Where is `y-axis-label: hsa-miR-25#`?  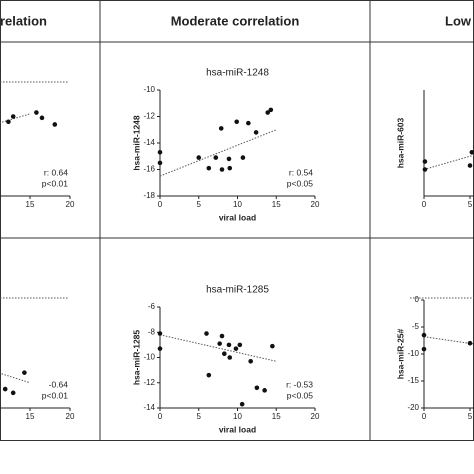 y-axis-label: hsa-miR-25# is located at coordinates (400, 353).